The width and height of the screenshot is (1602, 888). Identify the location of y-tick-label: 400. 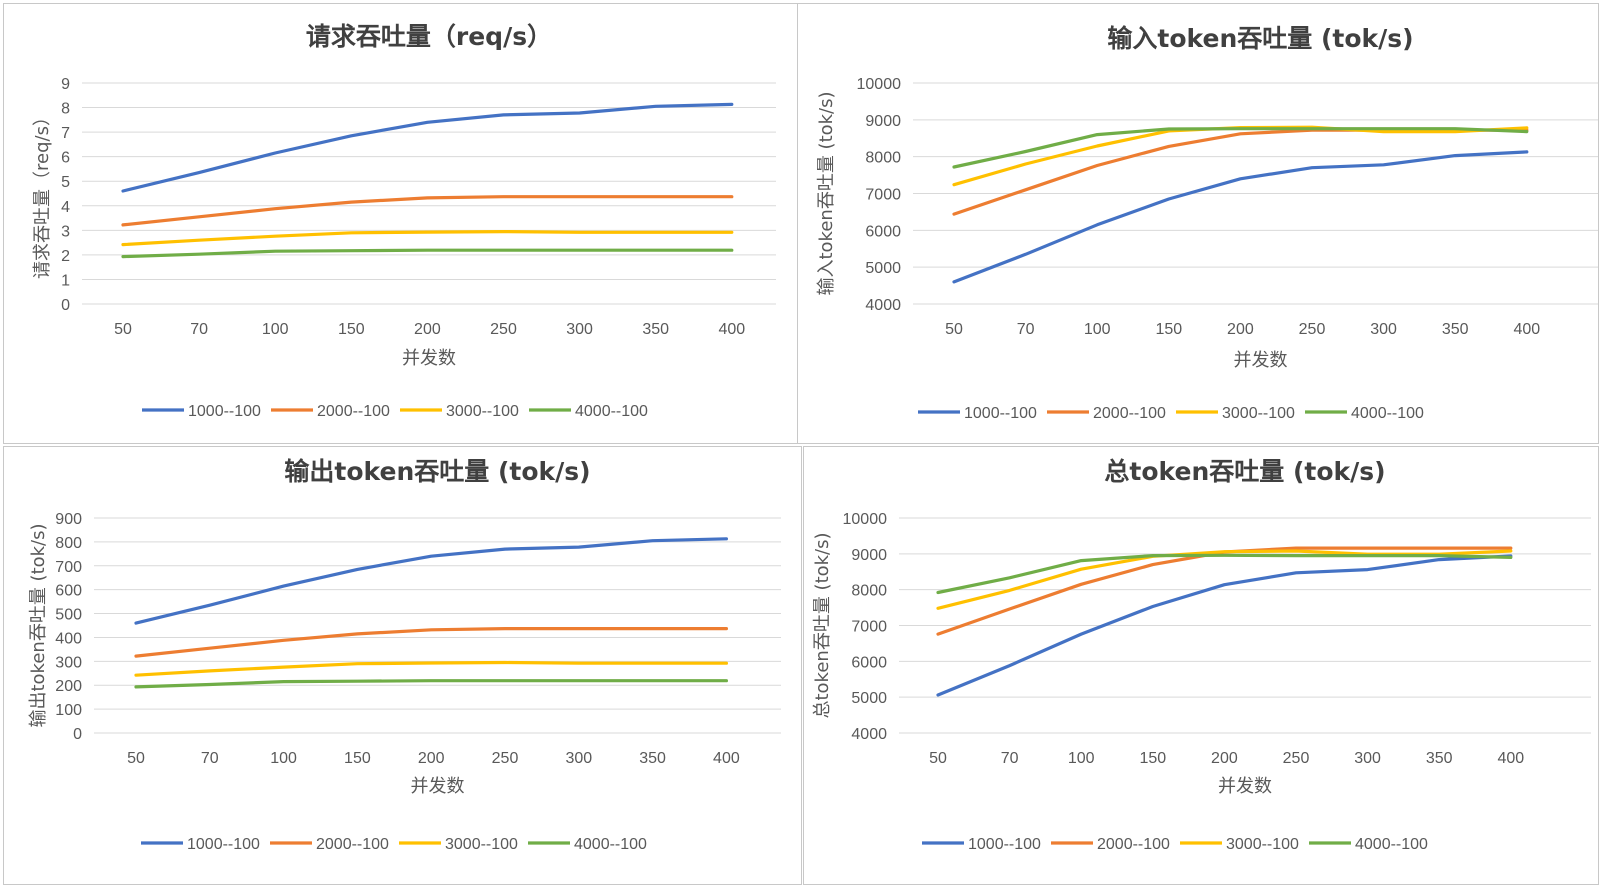
(68, 638).